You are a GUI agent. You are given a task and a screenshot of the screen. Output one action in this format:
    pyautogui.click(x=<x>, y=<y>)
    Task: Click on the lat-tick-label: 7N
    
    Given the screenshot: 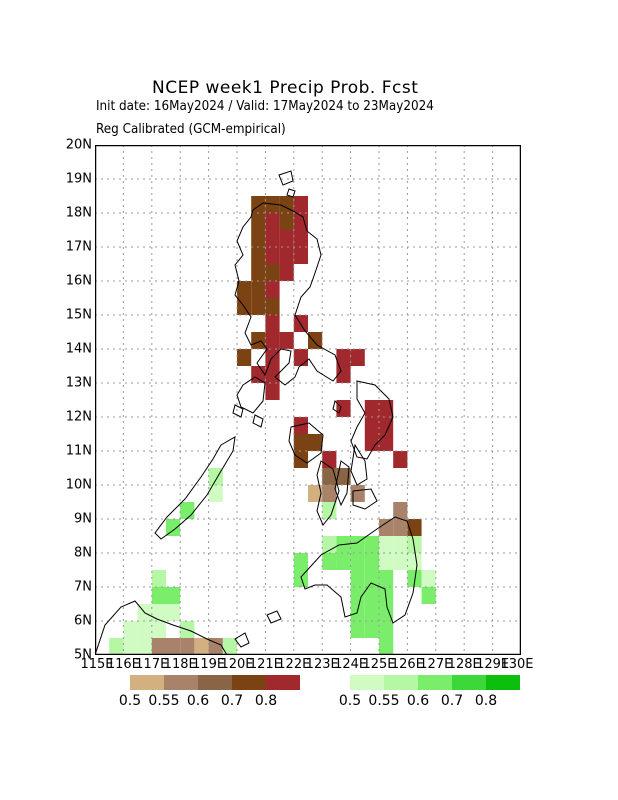 What is the action you would take?
    pyautogui.click(x=83, y=587)
    